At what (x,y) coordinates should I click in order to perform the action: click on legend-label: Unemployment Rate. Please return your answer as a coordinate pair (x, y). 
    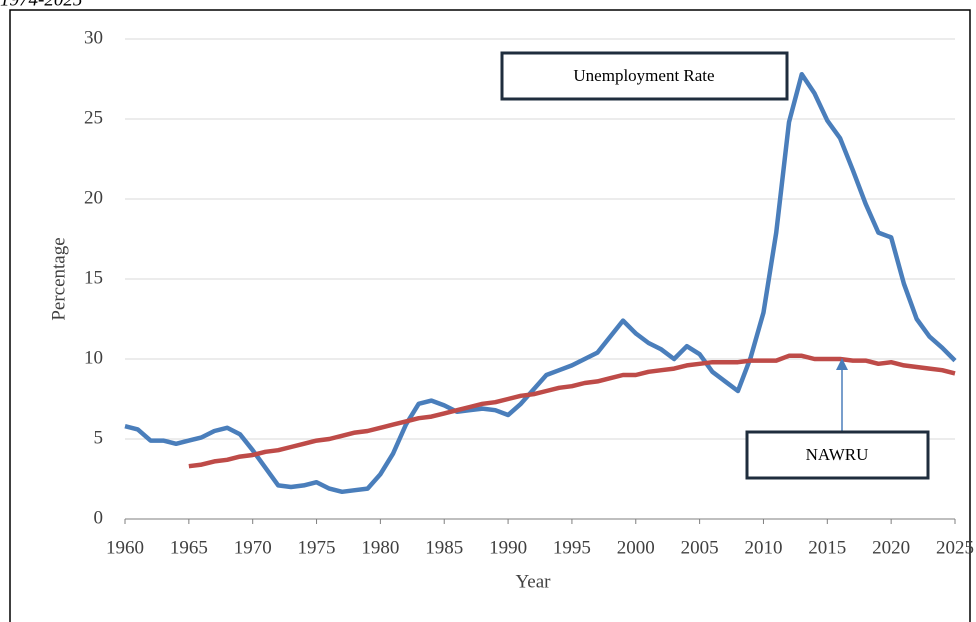
    Looking at the image, I should click on (643, 75).